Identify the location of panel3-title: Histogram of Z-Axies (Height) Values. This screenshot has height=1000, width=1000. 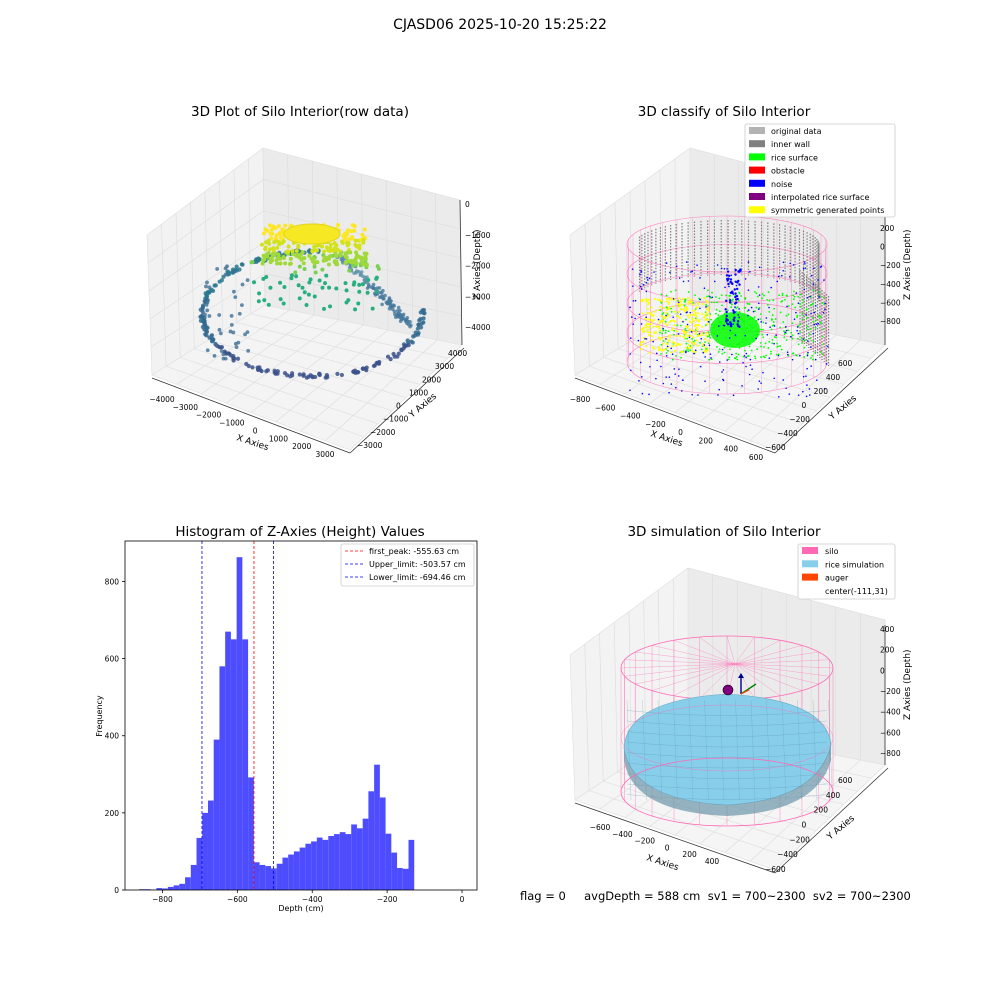
(299, 532).